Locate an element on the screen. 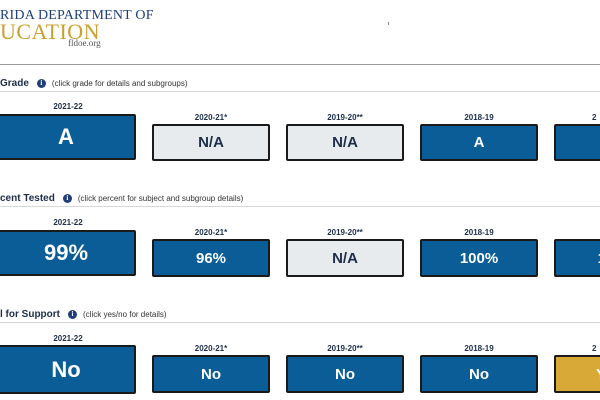  grade-card-2020-21: N/A is located at coordinates (211, 142).